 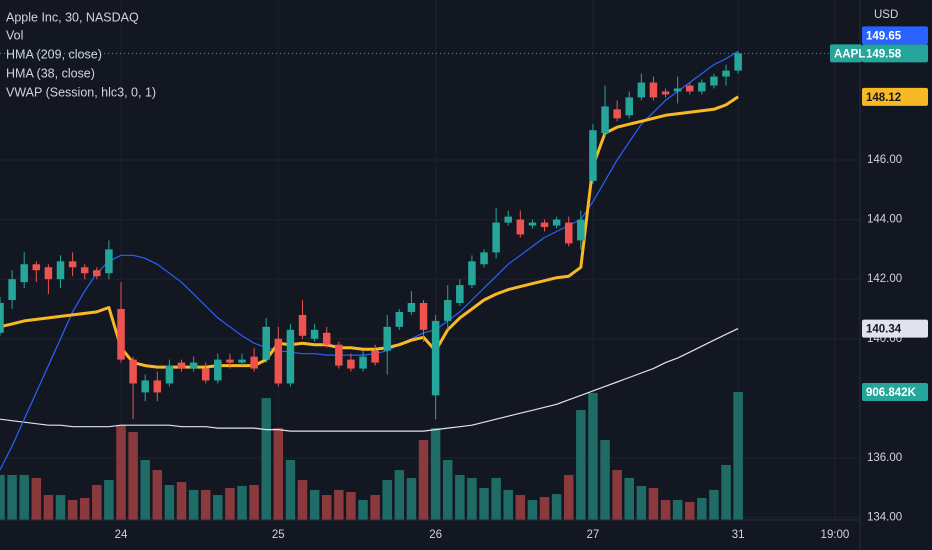 What do you see at coordinates (369, 380) in the screenshot?
I see `indicator-line` at bounding box center [369, 380].